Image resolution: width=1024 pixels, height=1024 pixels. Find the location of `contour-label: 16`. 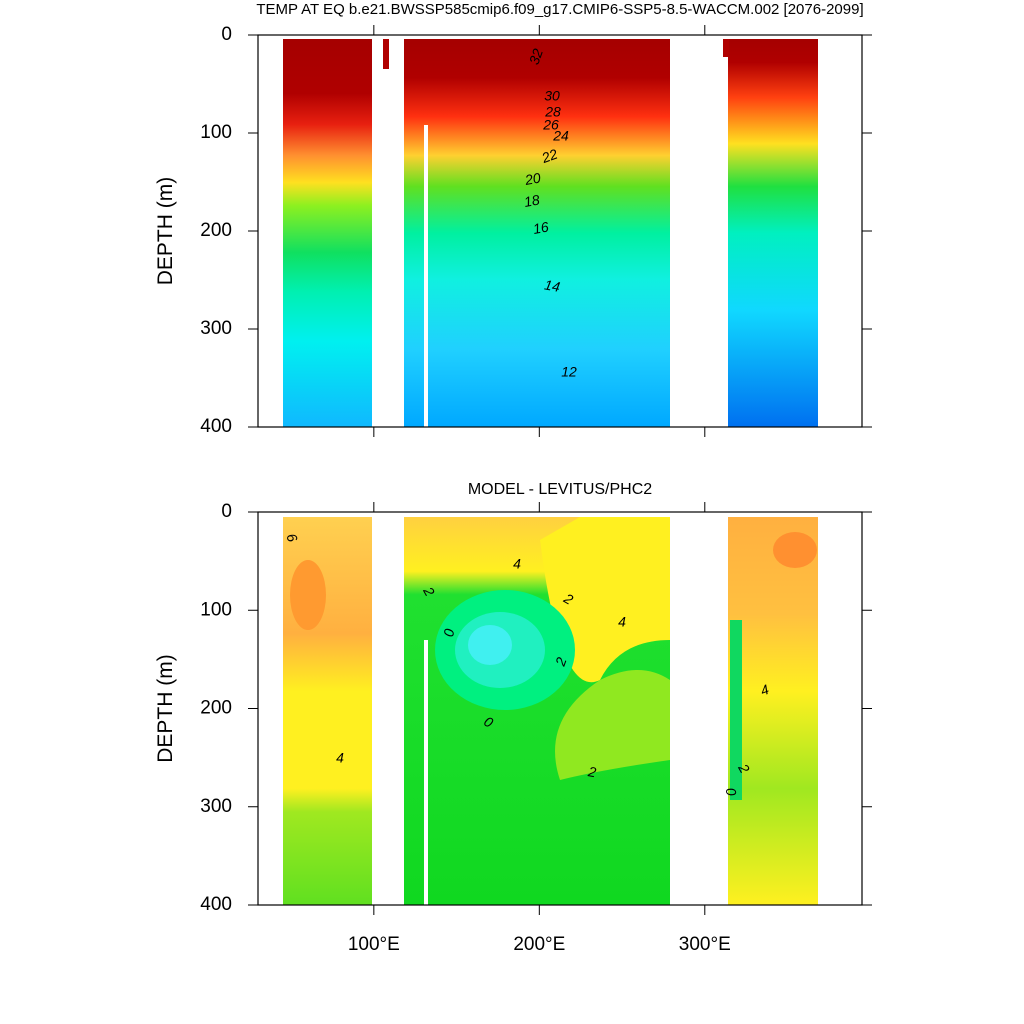

contour-label: 16 is located at coordinates (541, 227).